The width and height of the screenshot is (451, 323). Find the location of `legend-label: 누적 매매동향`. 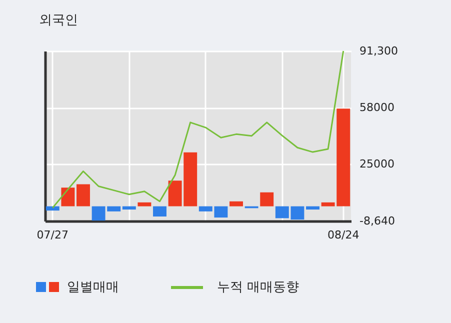

legend-label: 누적 매매동향 is located at coordinates (258, 287).